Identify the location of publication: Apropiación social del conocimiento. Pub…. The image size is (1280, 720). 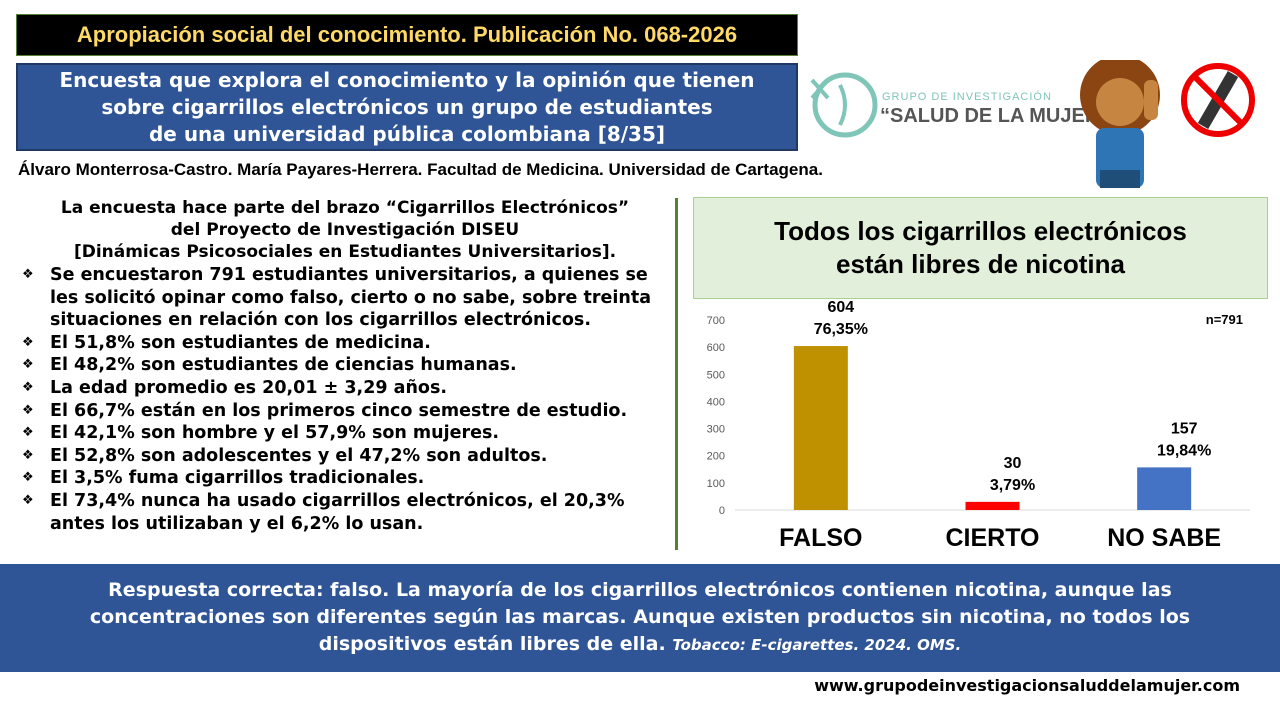
(407, 34).